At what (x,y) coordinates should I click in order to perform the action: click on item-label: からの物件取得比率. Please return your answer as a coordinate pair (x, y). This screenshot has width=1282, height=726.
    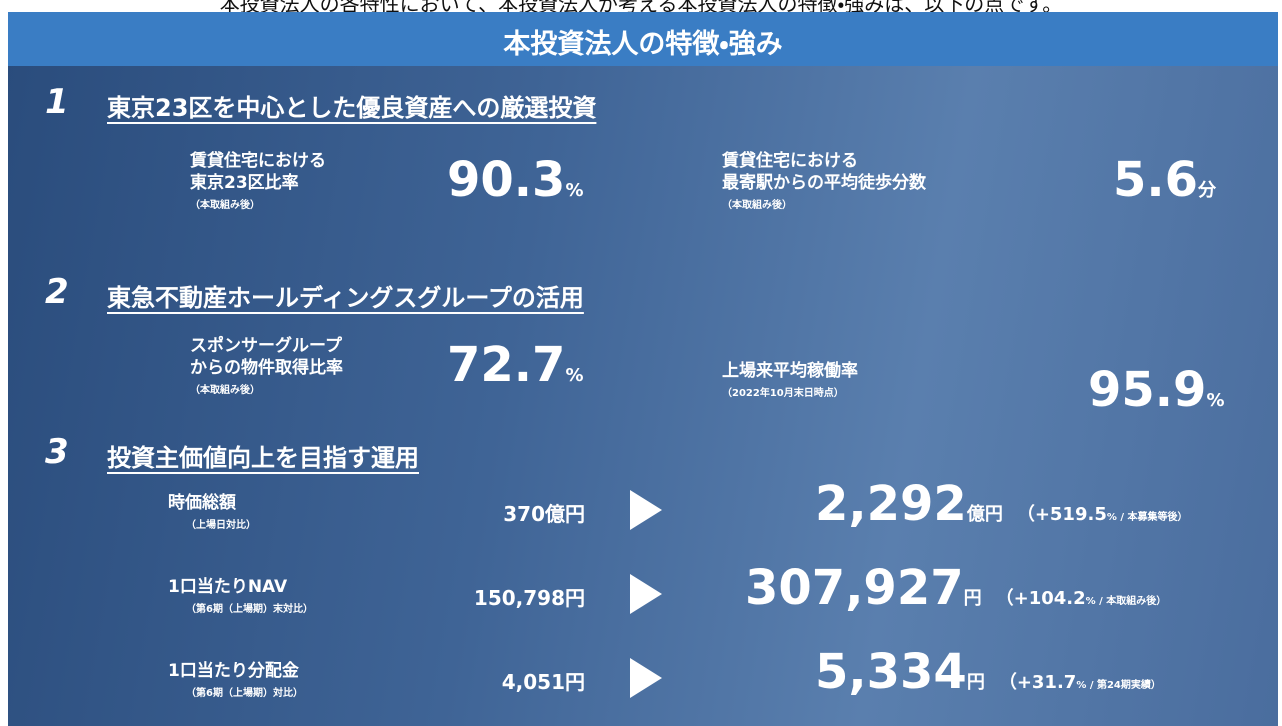
    Looking at the image, I should click on (266, 368).